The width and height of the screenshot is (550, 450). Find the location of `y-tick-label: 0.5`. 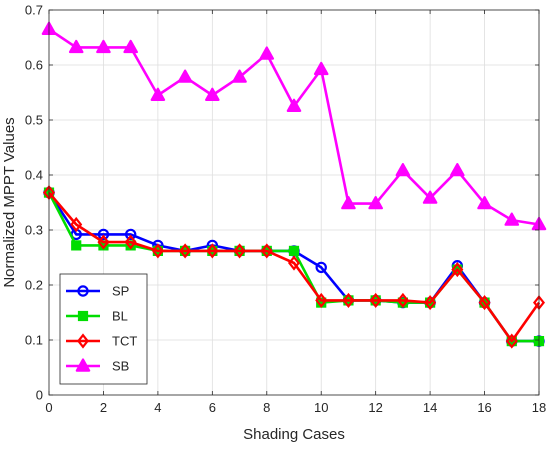

y-tick-label: 0.5 is located at coordinates (34, 120).